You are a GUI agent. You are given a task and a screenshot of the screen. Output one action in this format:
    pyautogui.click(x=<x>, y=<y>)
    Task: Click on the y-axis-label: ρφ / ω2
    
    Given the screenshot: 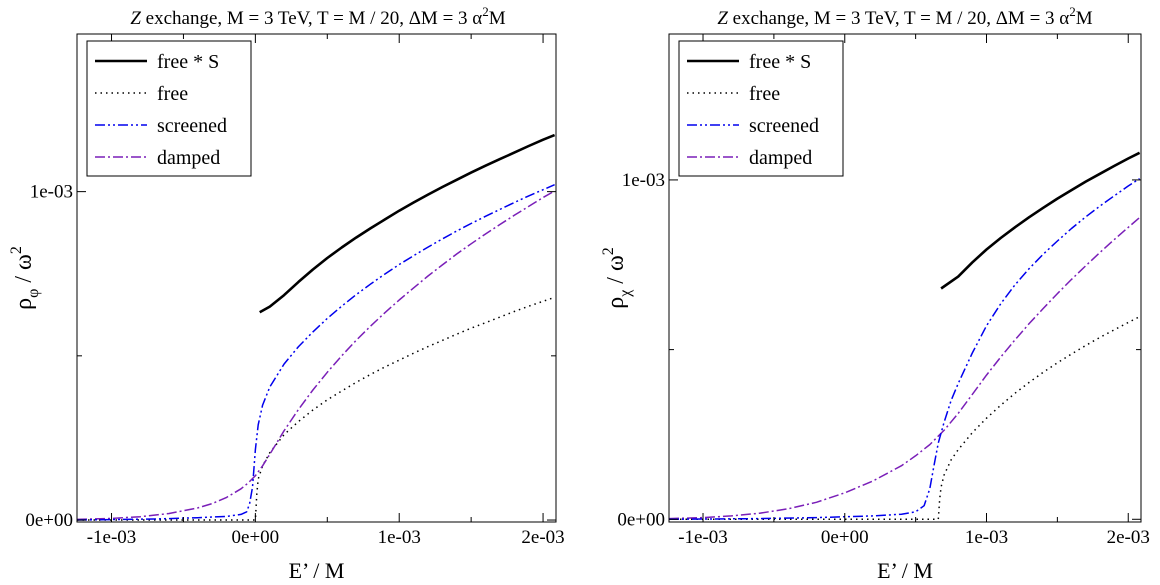 What is the action you would take?
    pyautogui.click(x=25, y=278)
    